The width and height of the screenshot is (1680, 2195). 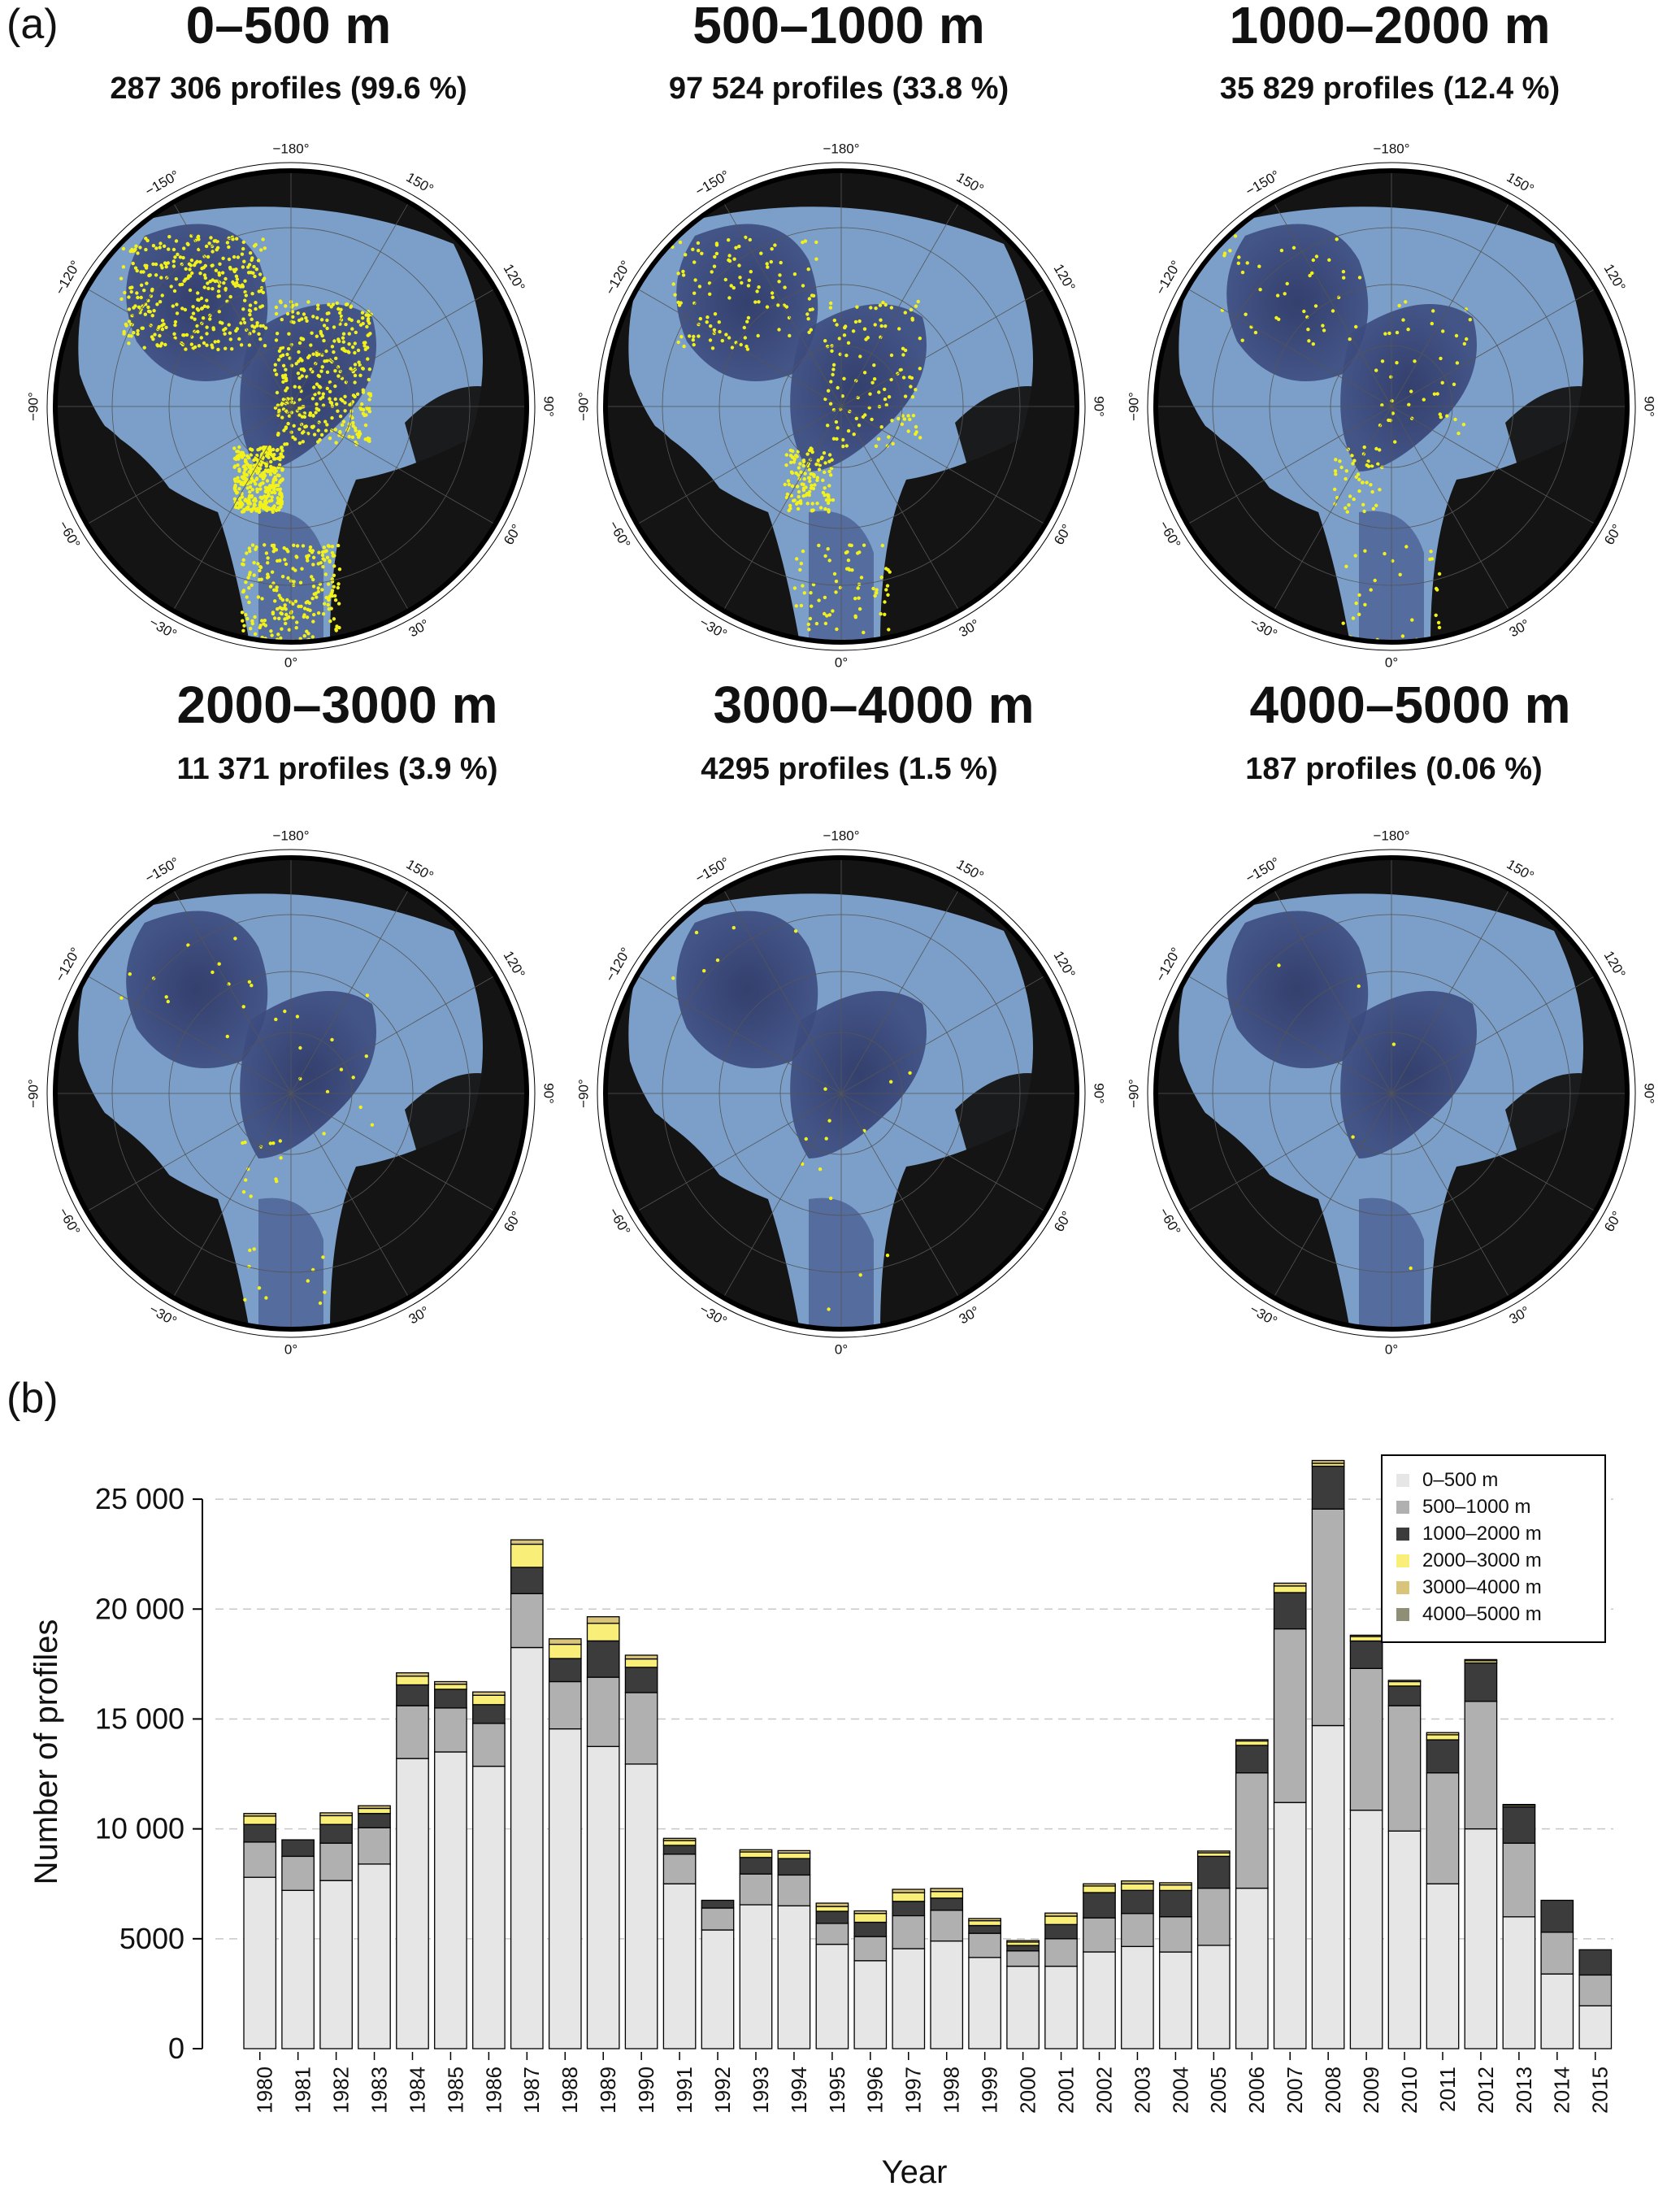 What do you see at coordinates (1333, 2091) in the screenshot?
I see `x-tick-label: 2008` at bounding box center [1333, 2091].